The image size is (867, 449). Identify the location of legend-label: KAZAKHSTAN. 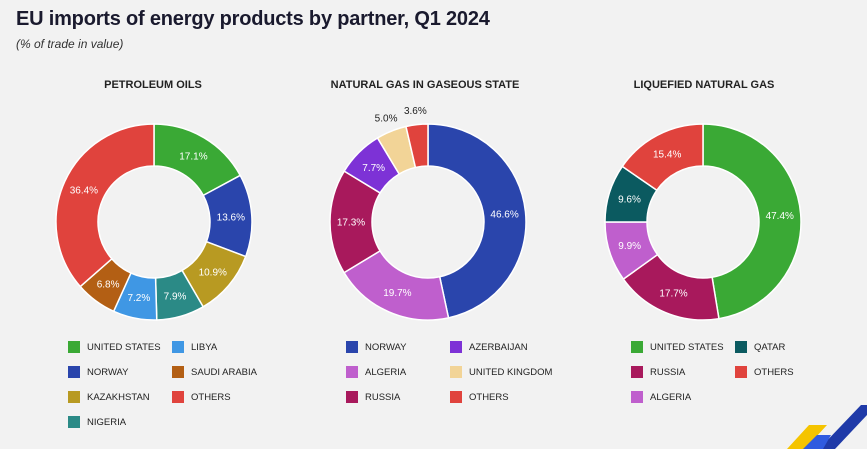
(118, 397).